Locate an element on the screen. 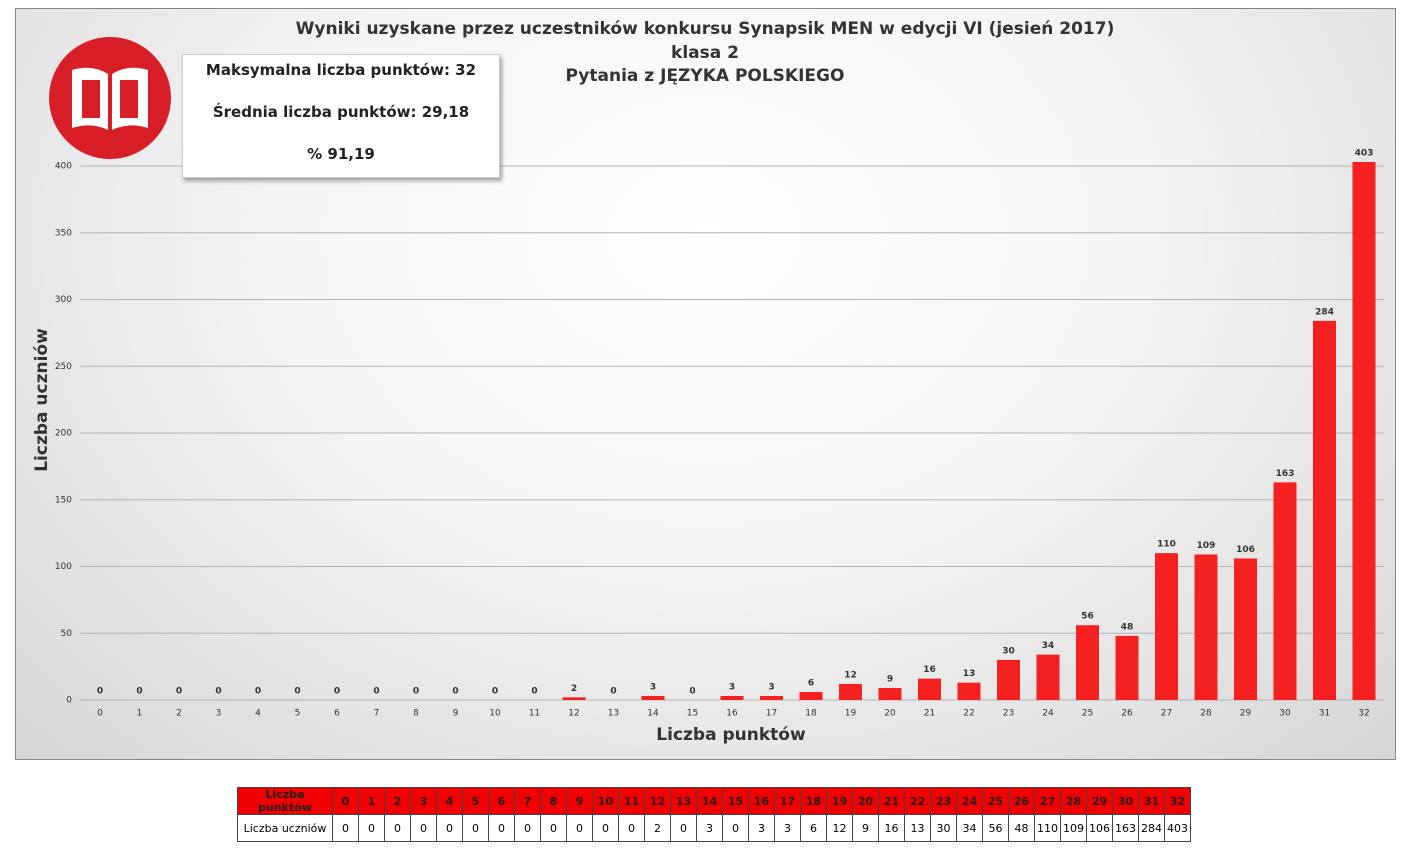 The height and width of the screenshot is (855, 1405). table-header-cell: 27 is located at coordinates (1047, 801).